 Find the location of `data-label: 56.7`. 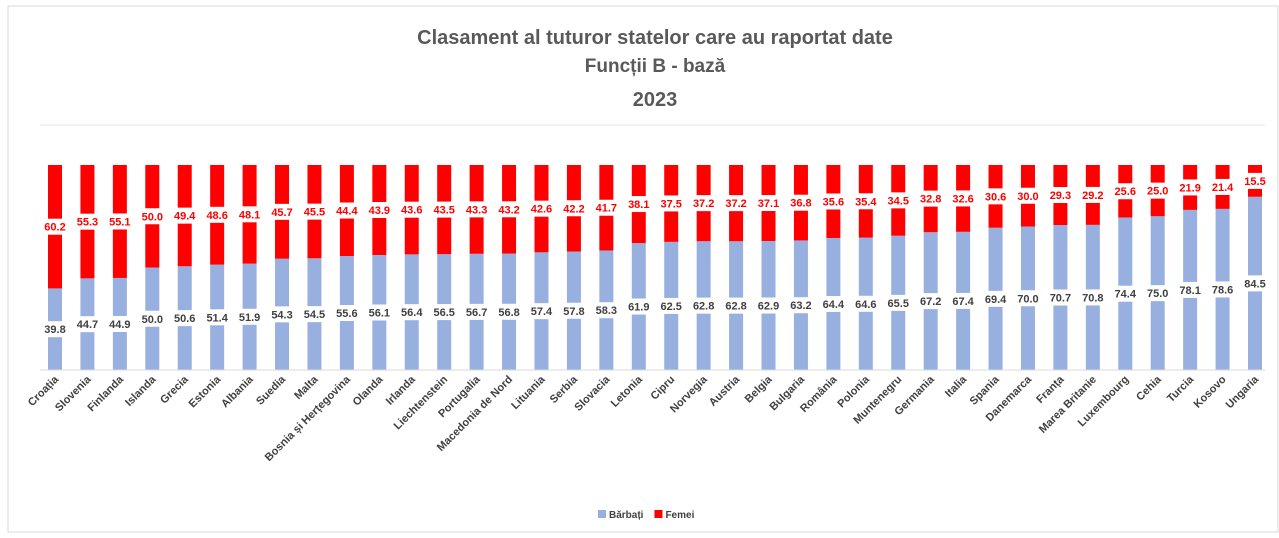

data-label: 56.7 is located at coordinates (476, 313).